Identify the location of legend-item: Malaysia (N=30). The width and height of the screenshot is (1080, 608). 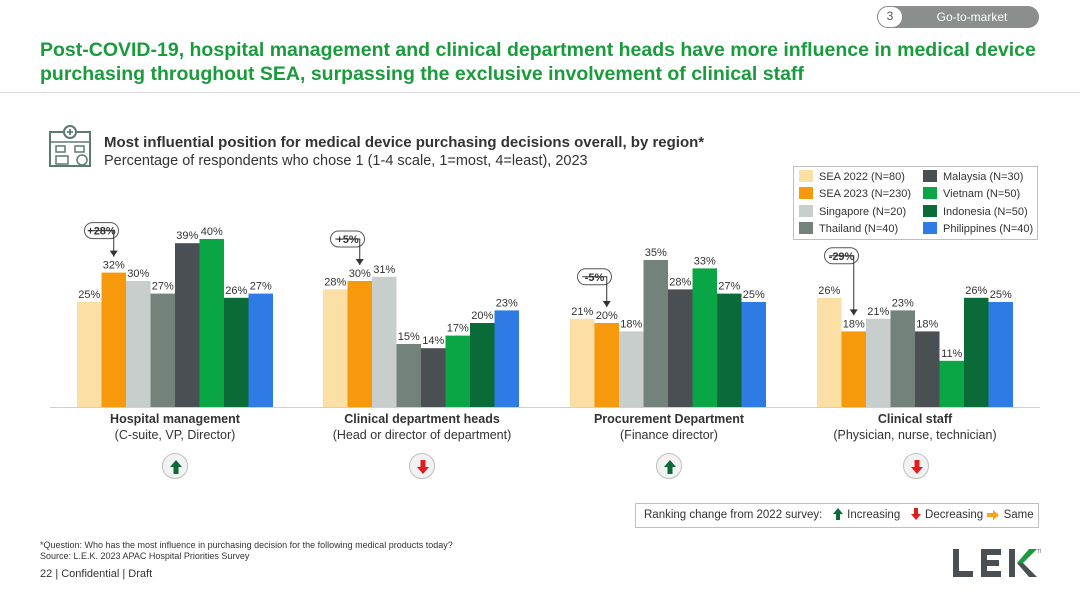
(973, 177).